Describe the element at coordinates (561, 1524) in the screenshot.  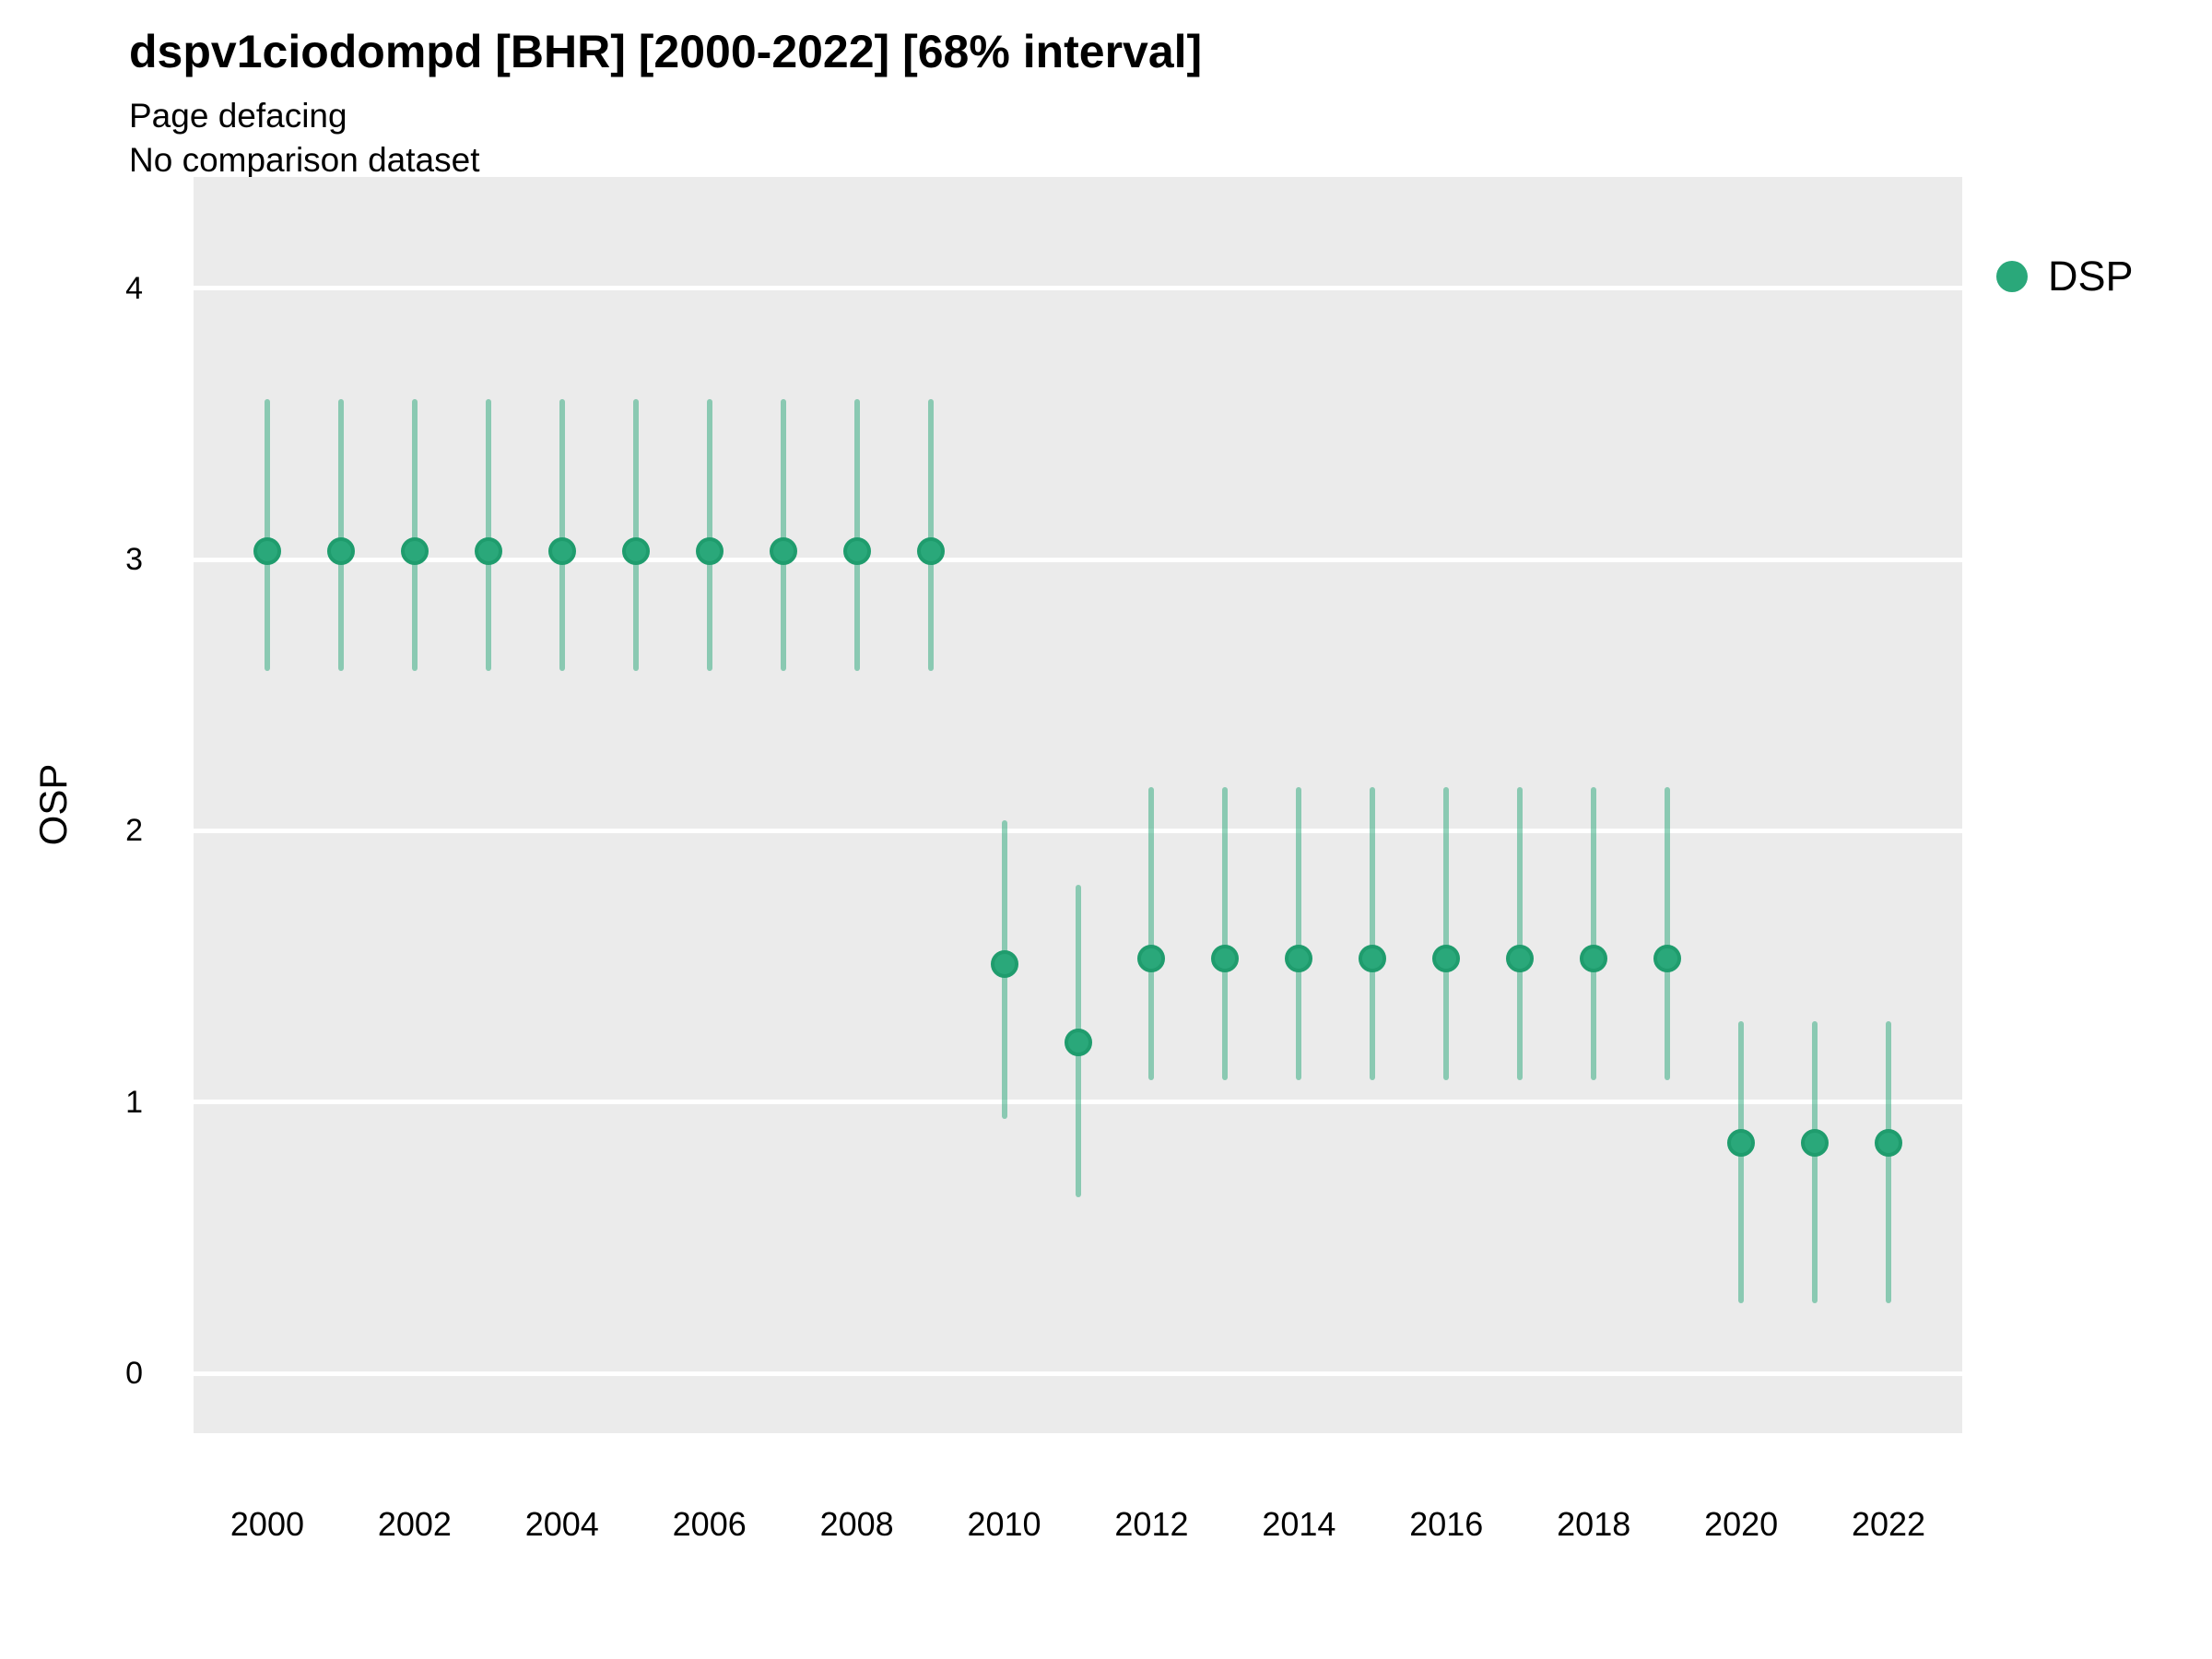
I see `x-tick-label-2004: 2004` at that location.